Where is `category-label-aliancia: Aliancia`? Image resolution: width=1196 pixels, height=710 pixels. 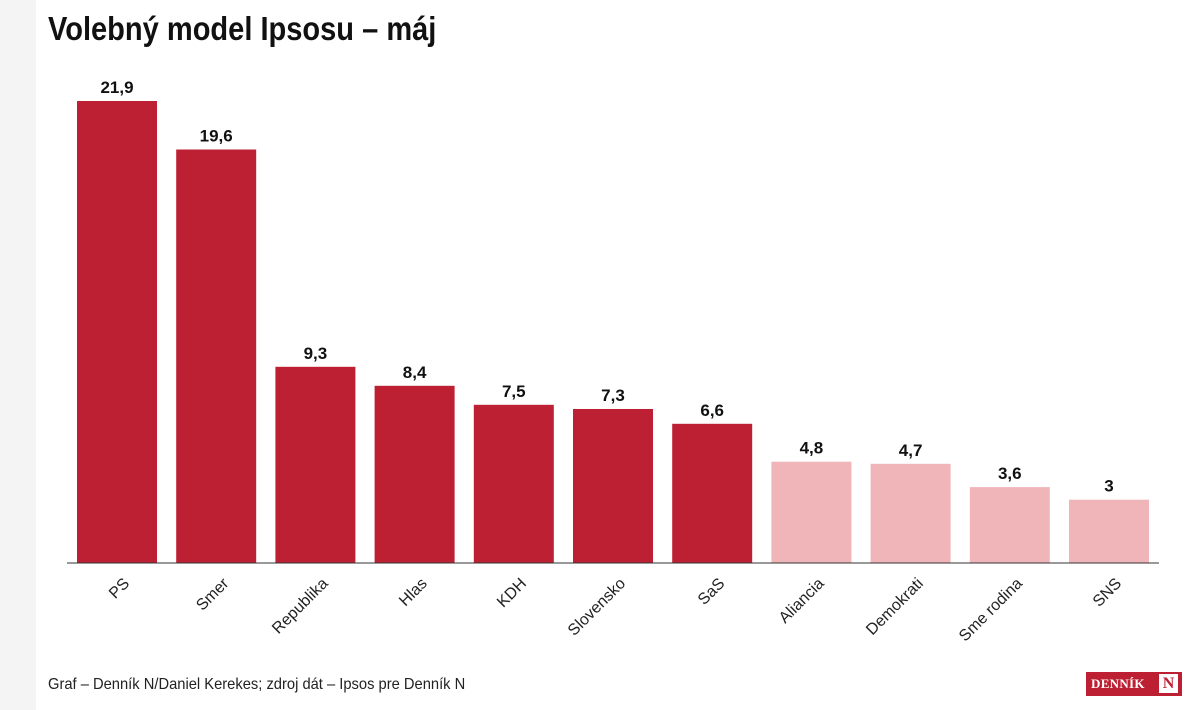
category-label-aliancia: Aliancia is located at coordinates (802, 601).